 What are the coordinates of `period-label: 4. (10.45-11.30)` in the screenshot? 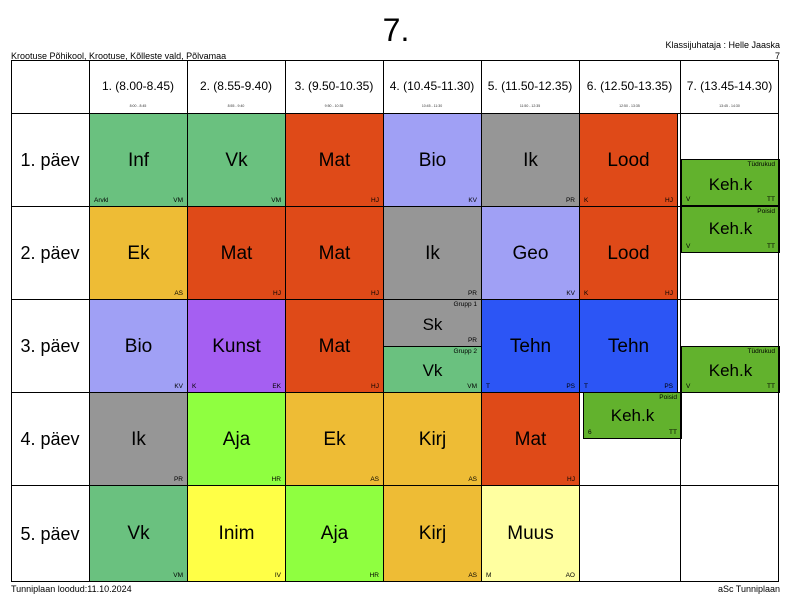 It's located at (432, 86).